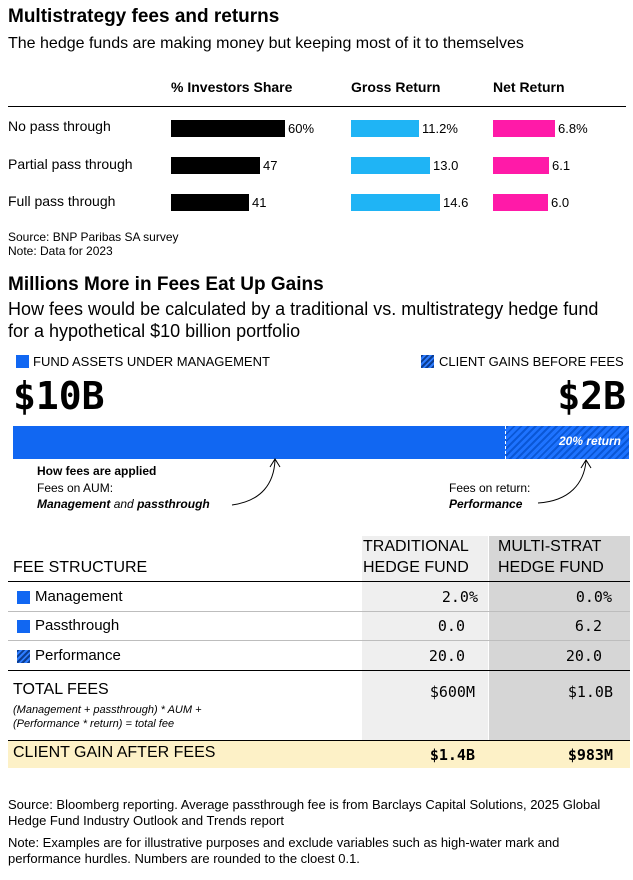 The width and height of the screenshot is (633, 880). What do you see at coordinates (301, 128) in the screenshot?
I see `label-investors-share-no-pass: 60%` at bounding box center [301, 128].